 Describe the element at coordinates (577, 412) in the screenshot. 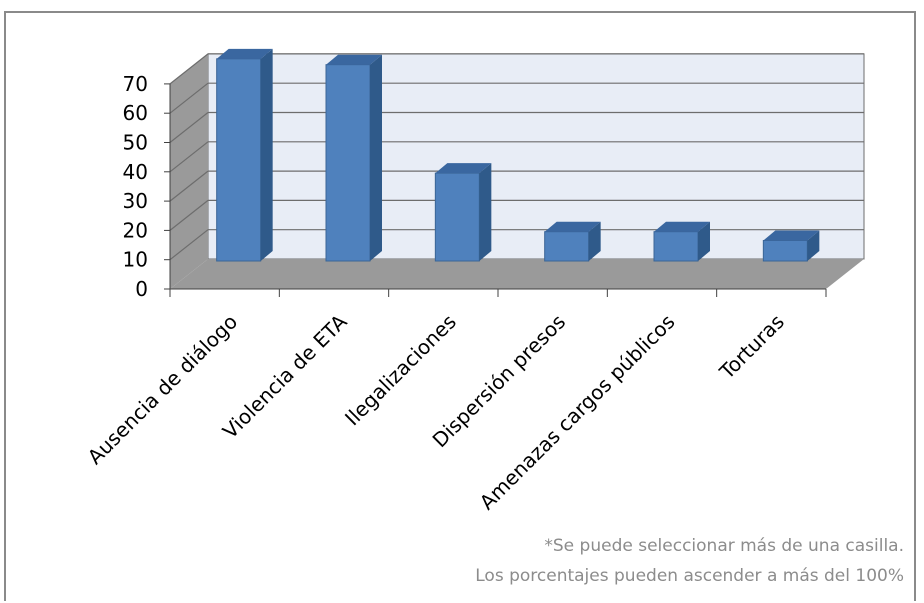

I see `category-label: Amenazas cargos públicos` at that location.